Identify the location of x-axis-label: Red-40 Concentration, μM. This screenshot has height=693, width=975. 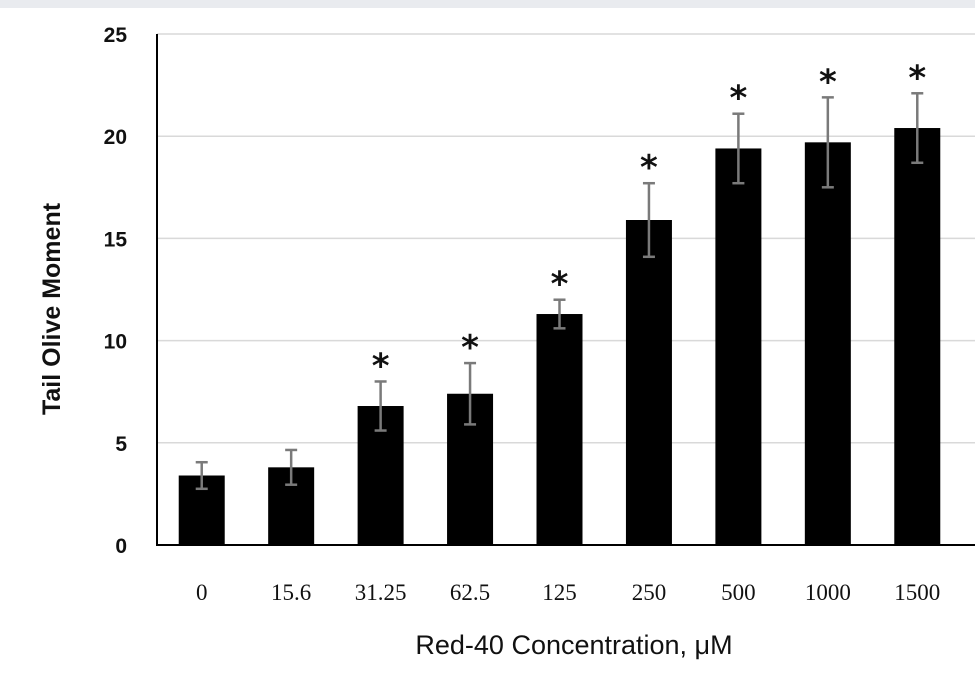
(573, 645).